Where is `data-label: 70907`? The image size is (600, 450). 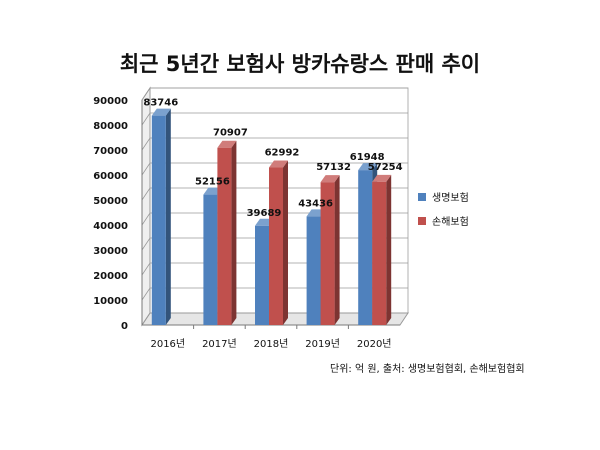 data-label: 70907 is located at coordinates (230, 133).